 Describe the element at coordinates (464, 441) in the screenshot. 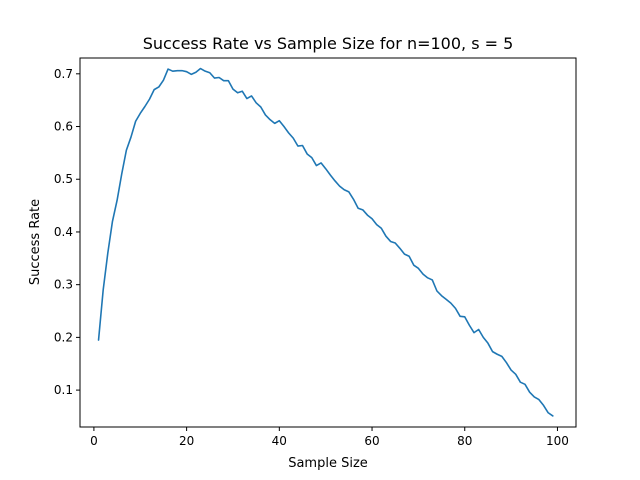

I see `x-tick-label: 80` at that location.